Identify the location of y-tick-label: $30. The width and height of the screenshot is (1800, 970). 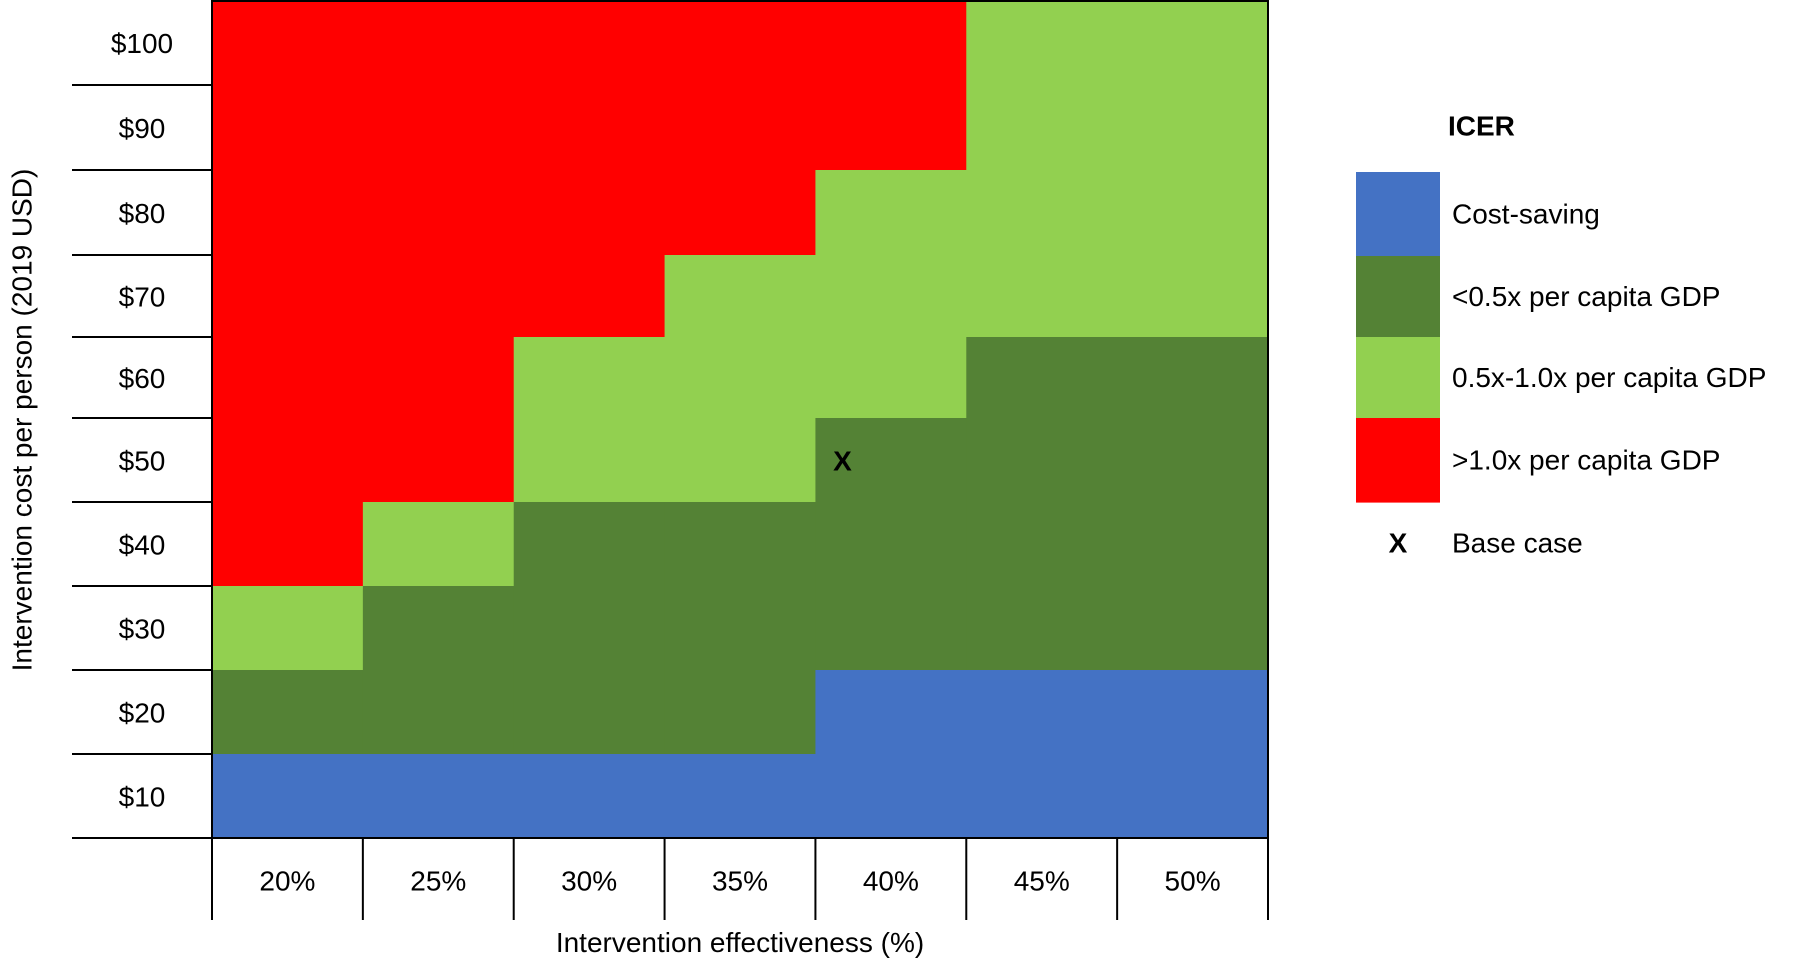
(142, 629).